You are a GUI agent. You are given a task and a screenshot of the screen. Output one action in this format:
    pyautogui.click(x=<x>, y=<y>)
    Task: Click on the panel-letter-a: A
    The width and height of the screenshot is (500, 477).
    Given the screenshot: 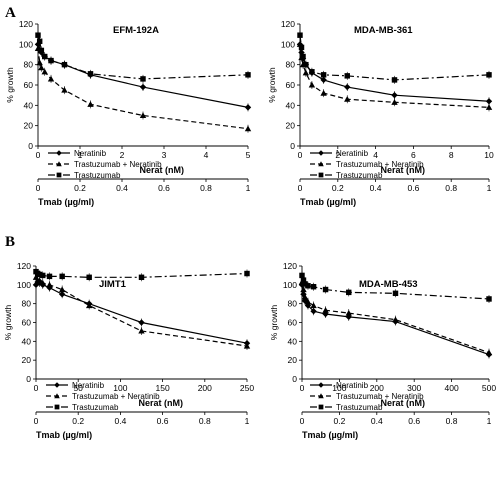 What is the action you would take?
    pyautogui.click(x=10, y=13)
    